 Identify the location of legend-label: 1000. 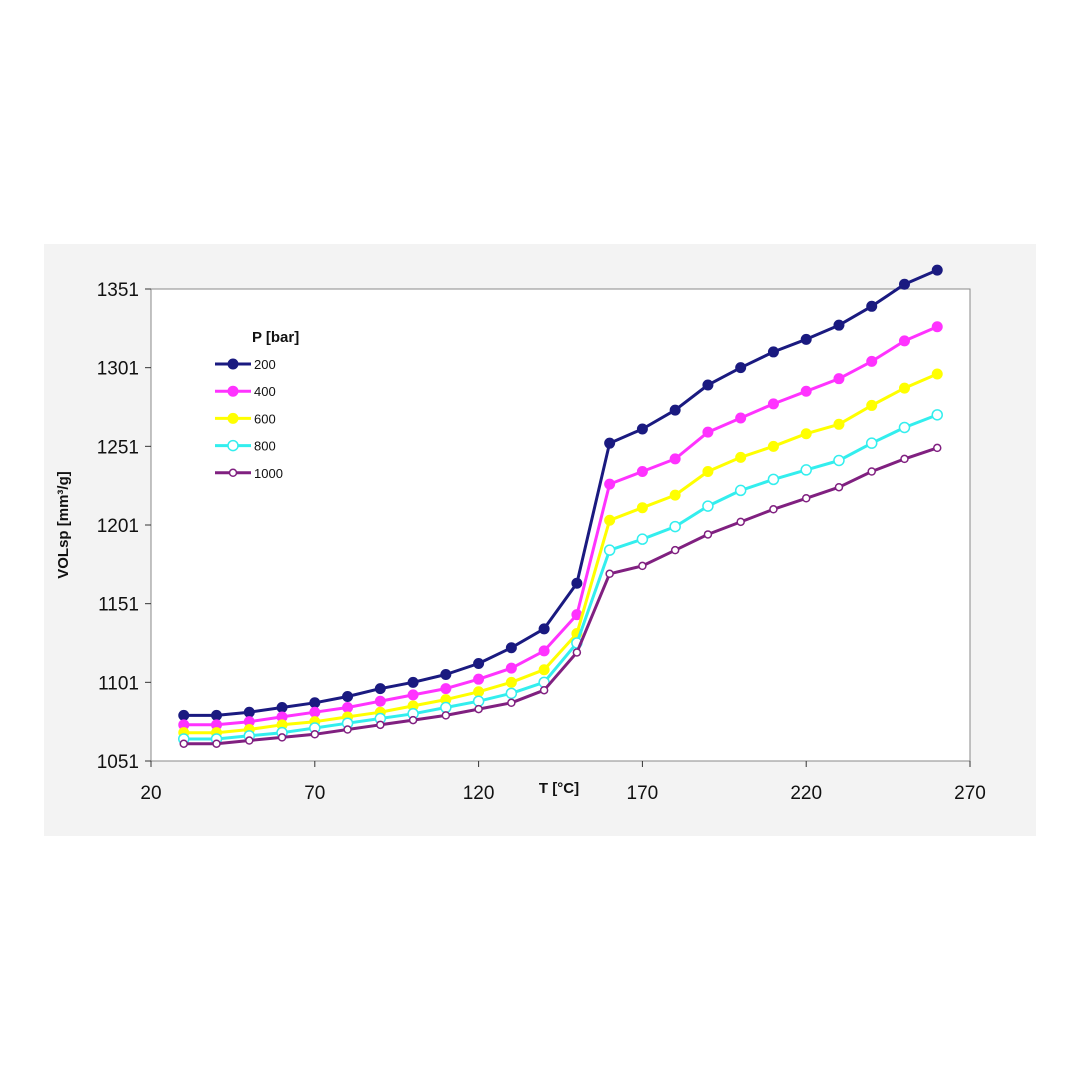
(268, 473).